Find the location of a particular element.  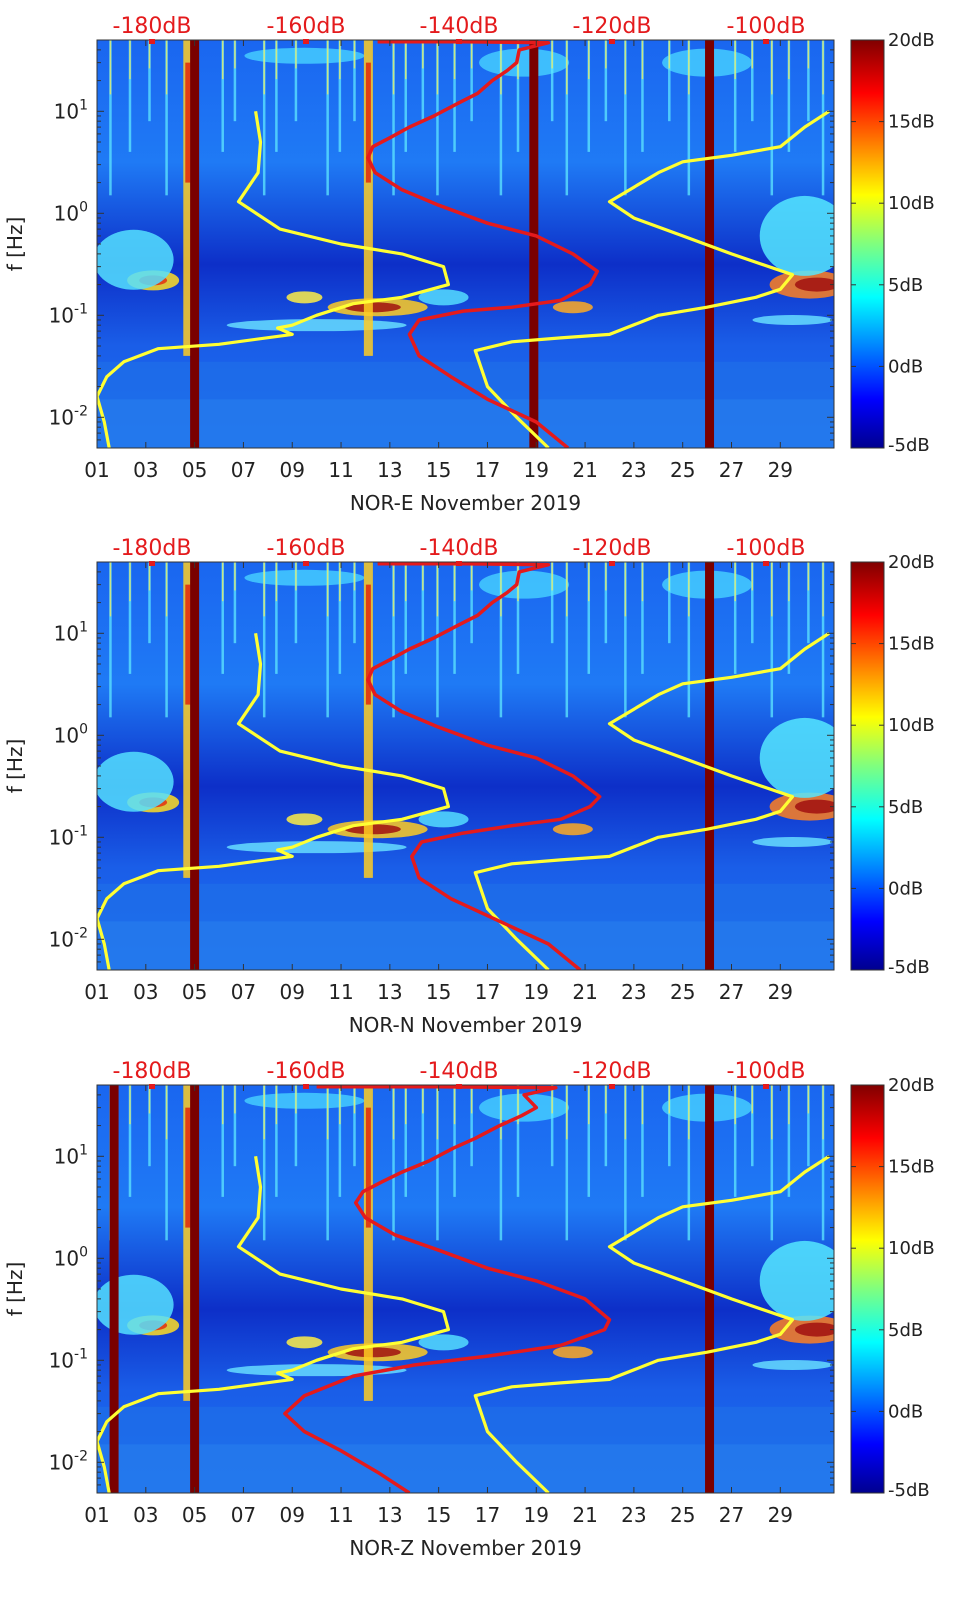

x-axis-label: NOR-Z November 2019 is located at coordinates (465, 1548).